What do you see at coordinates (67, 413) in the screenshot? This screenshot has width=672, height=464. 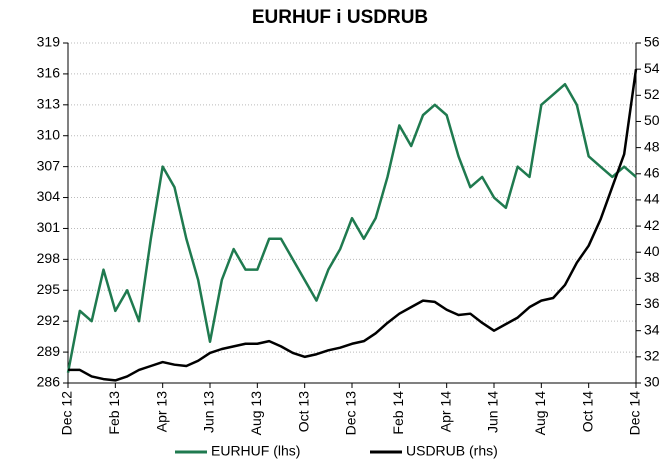 I see `x-tick-label: Dec 12` at bounding box center [67, 413].